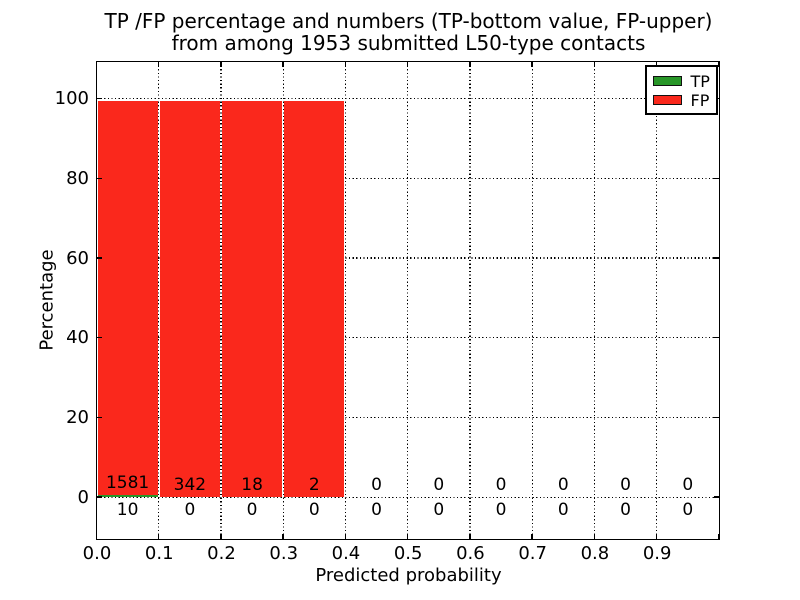 The height and width of the screenshot is (600, 800). What do you see at coordinates (77, 417) in the screenshot?
I see `y-tick-label: 20` at bounding box center [77, 417].